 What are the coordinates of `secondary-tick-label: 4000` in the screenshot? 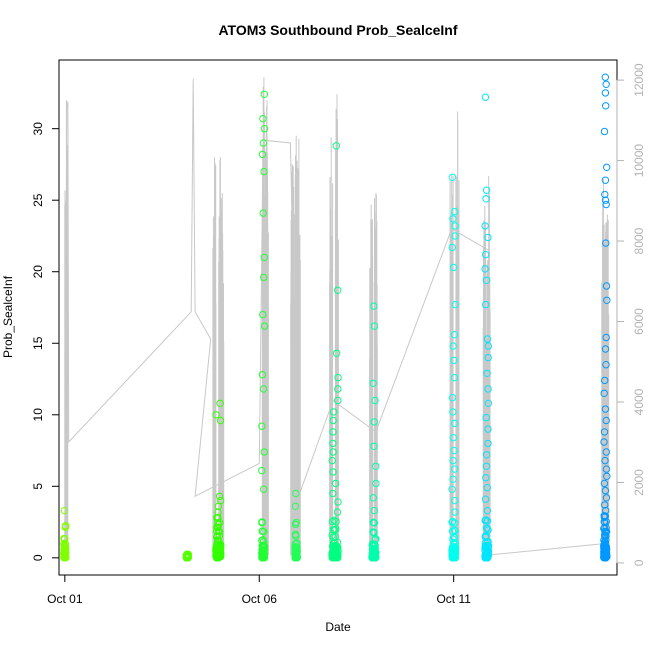 It's located at (639, 401).